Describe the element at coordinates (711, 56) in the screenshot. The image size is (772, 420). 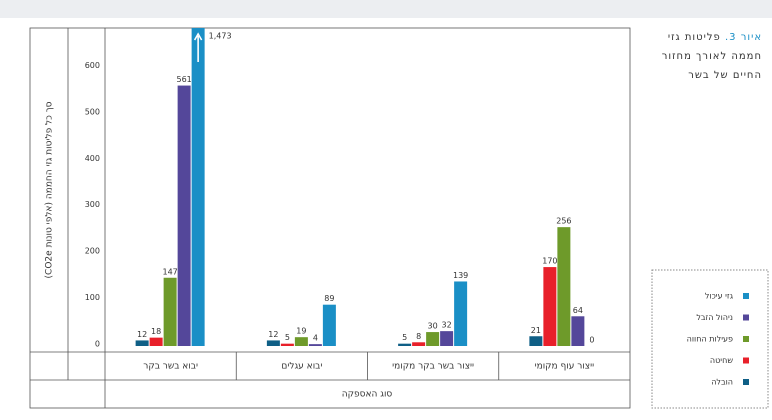
I see `caption-line: חממה לאורך מחזור` at that location.